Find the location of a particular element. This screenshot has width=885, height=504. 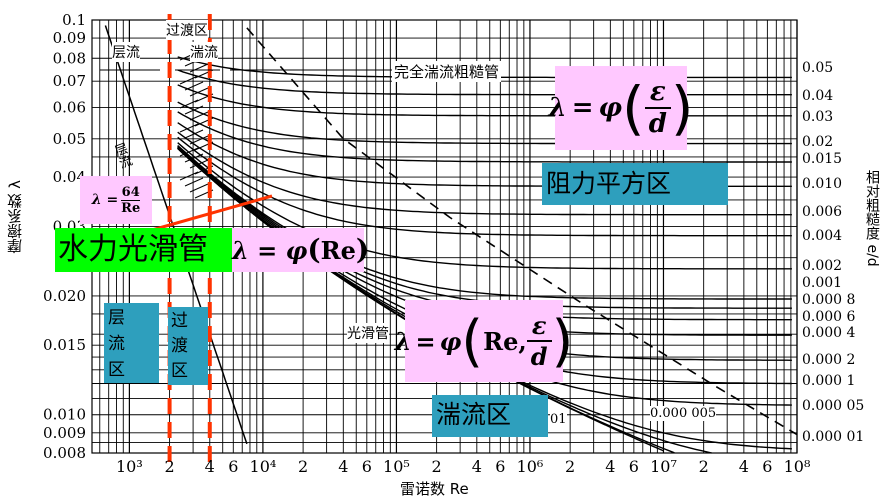

full-rough-label: 完全湍流粗糙管 is located at coordinates (447, 71).